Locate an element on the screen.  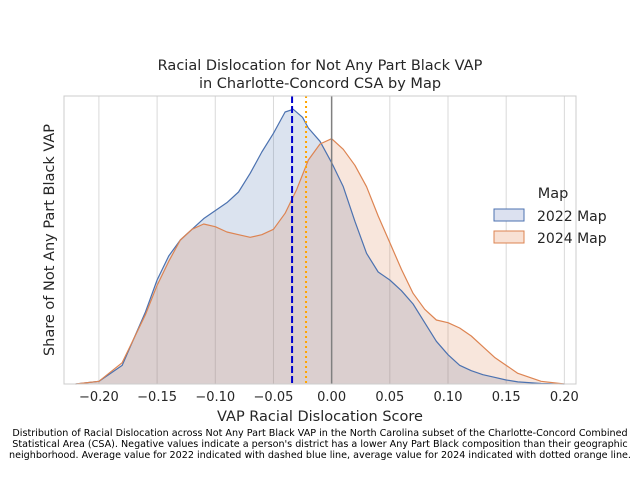
x-tick-label: 0.20 is located at coordinates (564, 397).